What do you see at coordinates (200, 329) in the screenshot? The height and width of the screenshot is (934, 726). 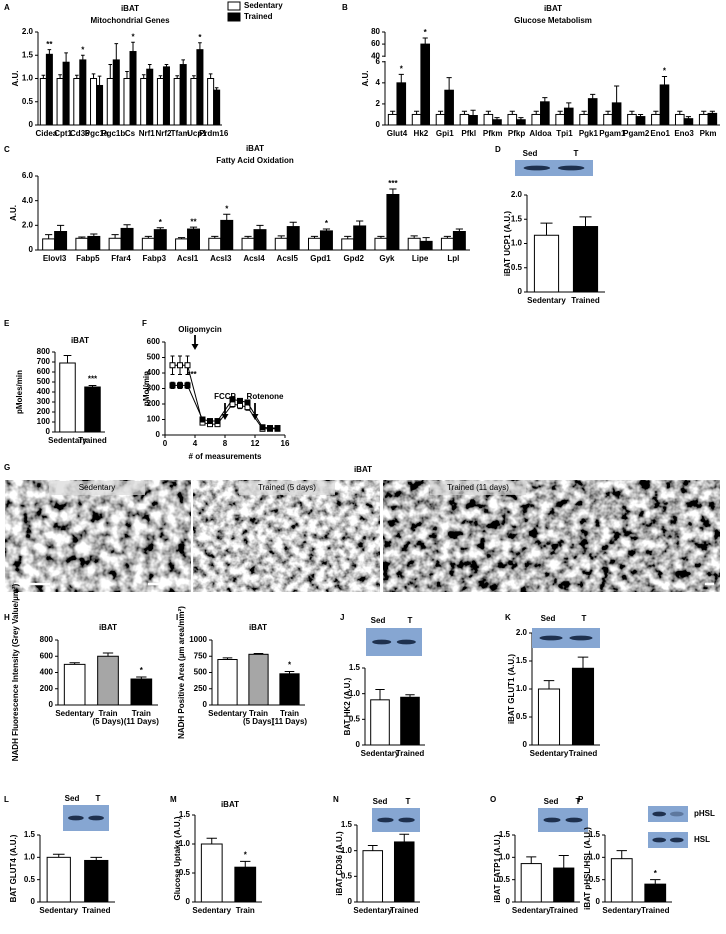 I see `annotation: Oligomycin` at bounding box center [200, 329].